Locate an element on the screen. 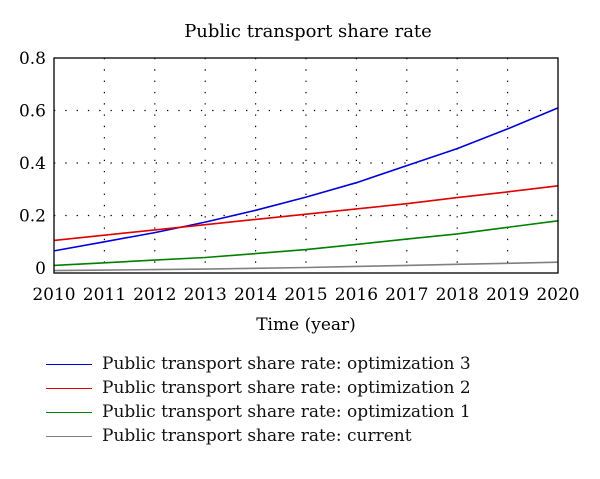 The height and width of the screenshot is (479, 600). x-axis-label: Time (year) is located at coordinates (306, 325).